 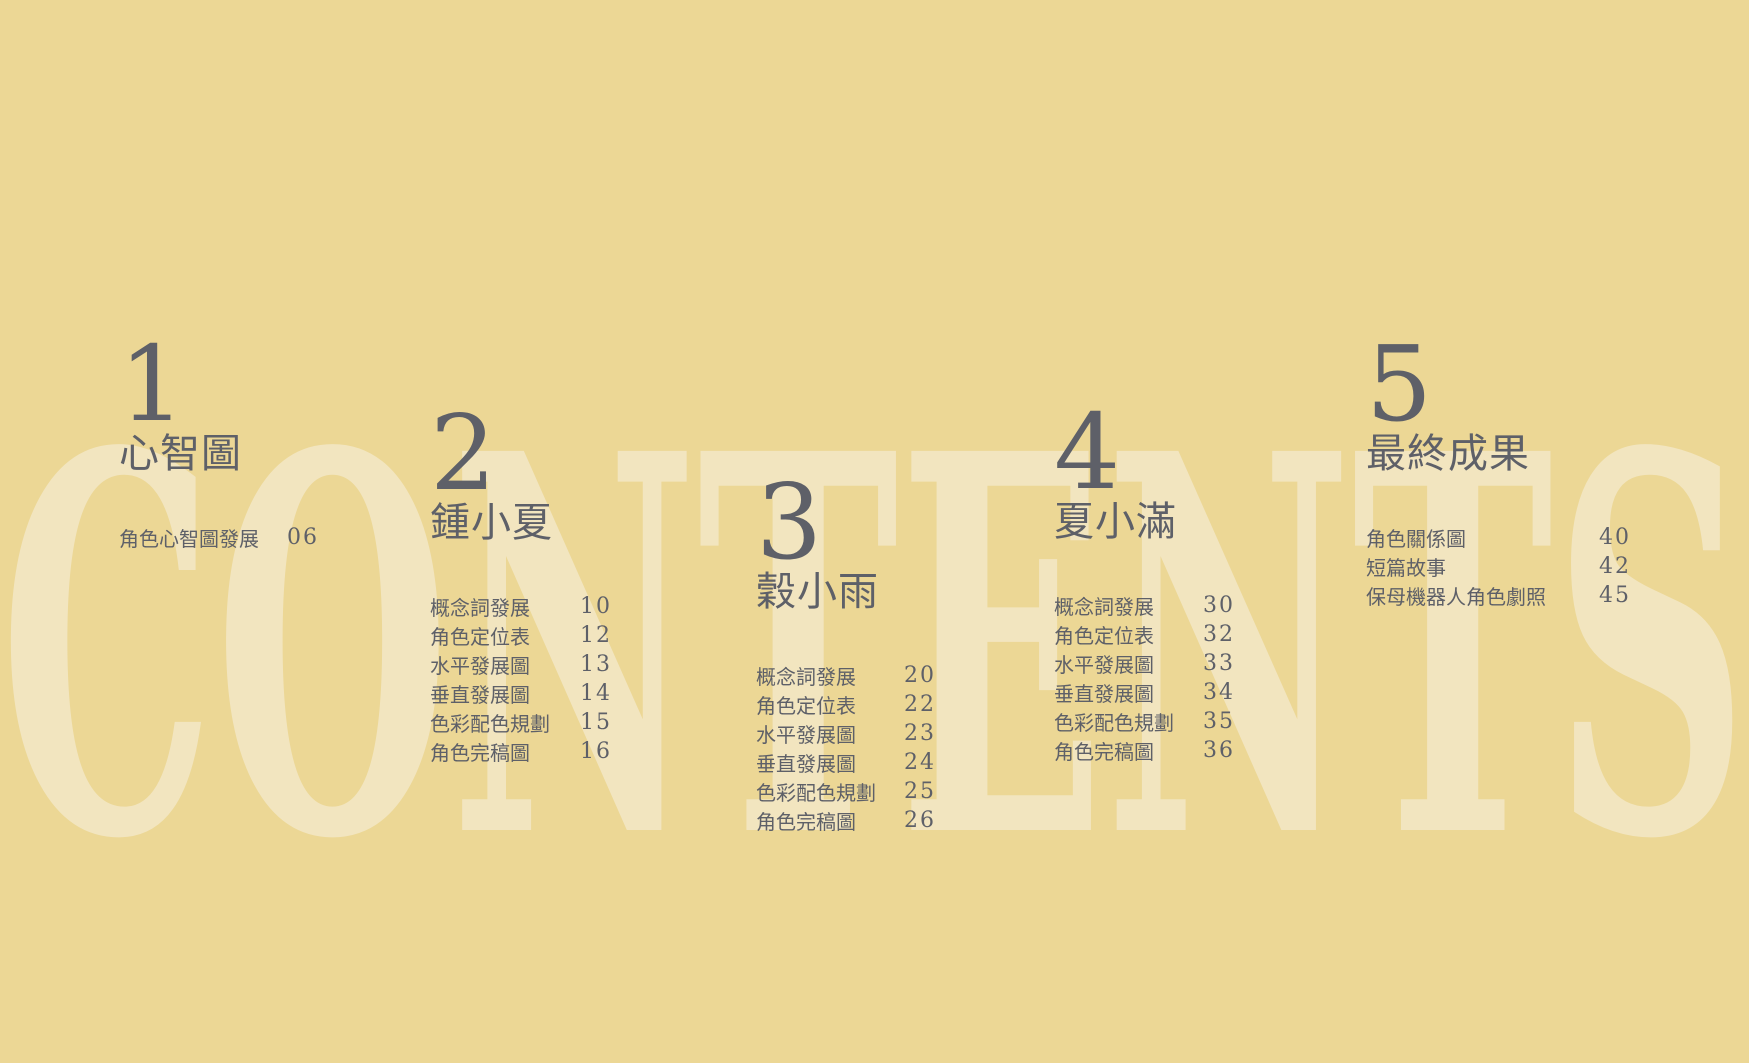 I want to click on toc-entry: 角色完稿圖 16, so click(x=521, y=751).